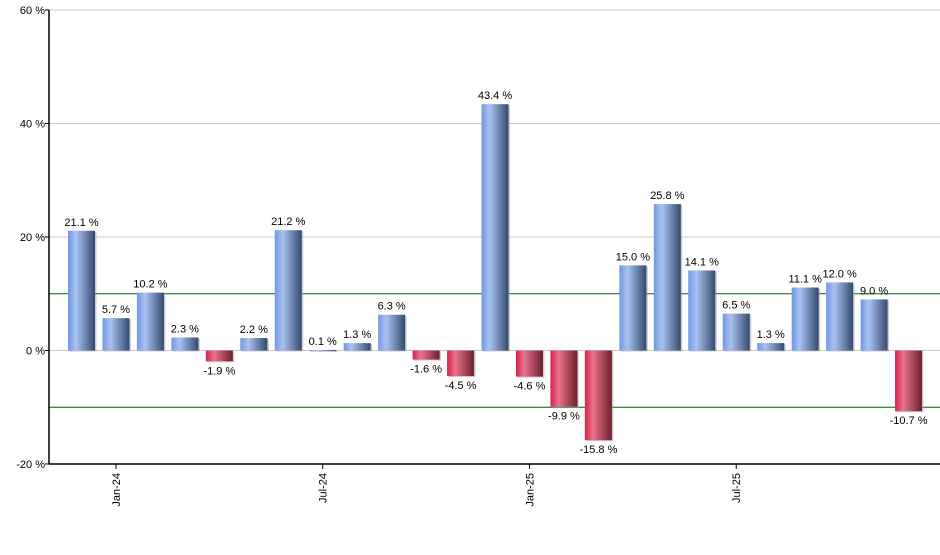  What do you see at coordinates (530, 490) in the screenshot?
I see `x-tick-label: Jan-25` at bounding box center [530, 490].